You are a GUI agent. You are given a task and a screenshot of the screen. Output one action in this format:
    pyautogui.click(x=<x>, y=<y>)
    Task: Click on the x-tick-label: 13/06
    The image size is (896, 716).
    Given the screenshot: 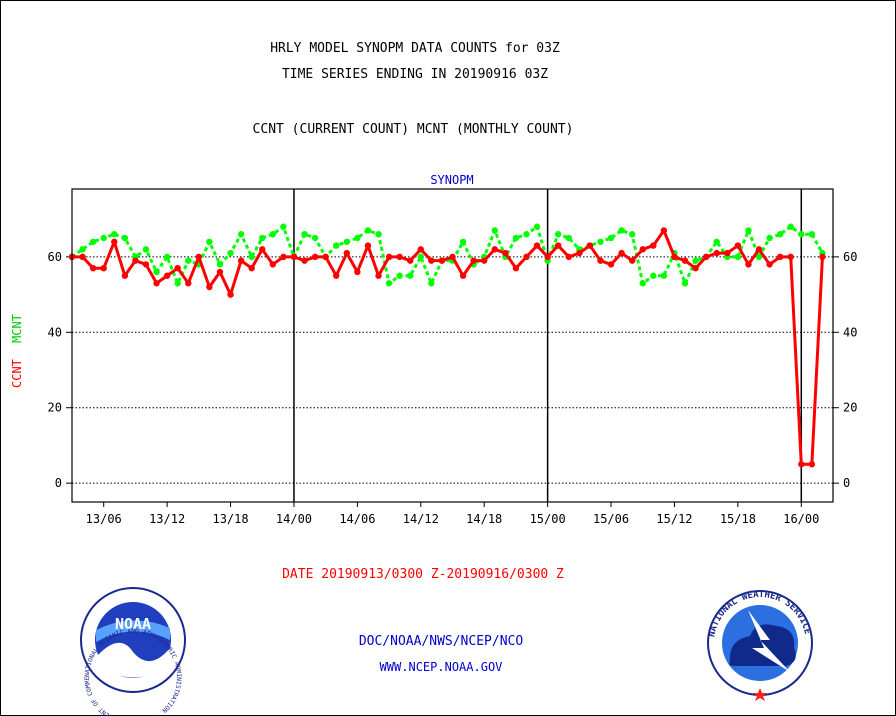 What is the action you would take?
    pyautogui.click(x=104, y=519)
    